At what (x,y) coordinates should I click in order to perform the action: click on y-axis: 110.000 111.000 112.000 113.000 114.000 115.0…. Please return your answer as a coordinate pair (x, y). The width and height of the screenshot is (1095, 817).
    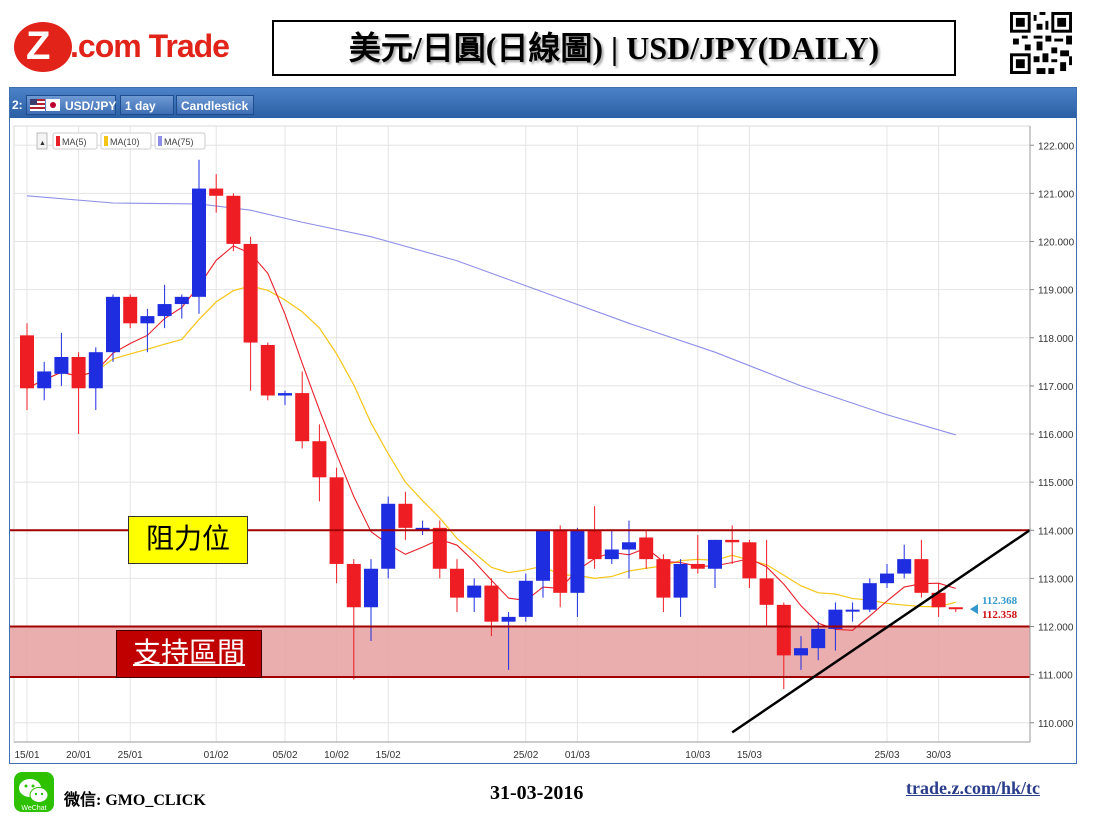
    Looking at the image, I should click on (1052, 434).